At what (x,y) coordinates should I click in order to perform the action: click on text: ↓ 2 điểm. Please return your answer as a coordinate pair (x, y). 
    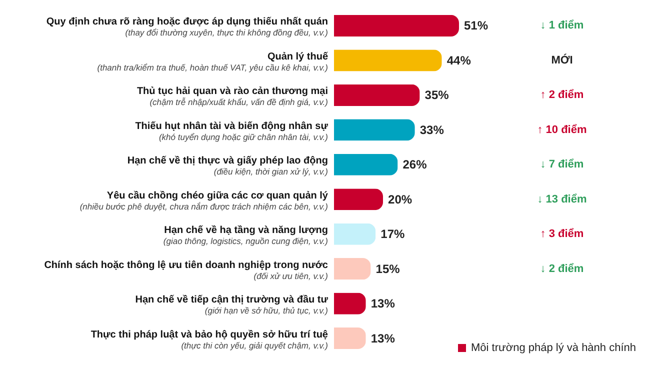
    Looking at the image, I should click on (562, 268).